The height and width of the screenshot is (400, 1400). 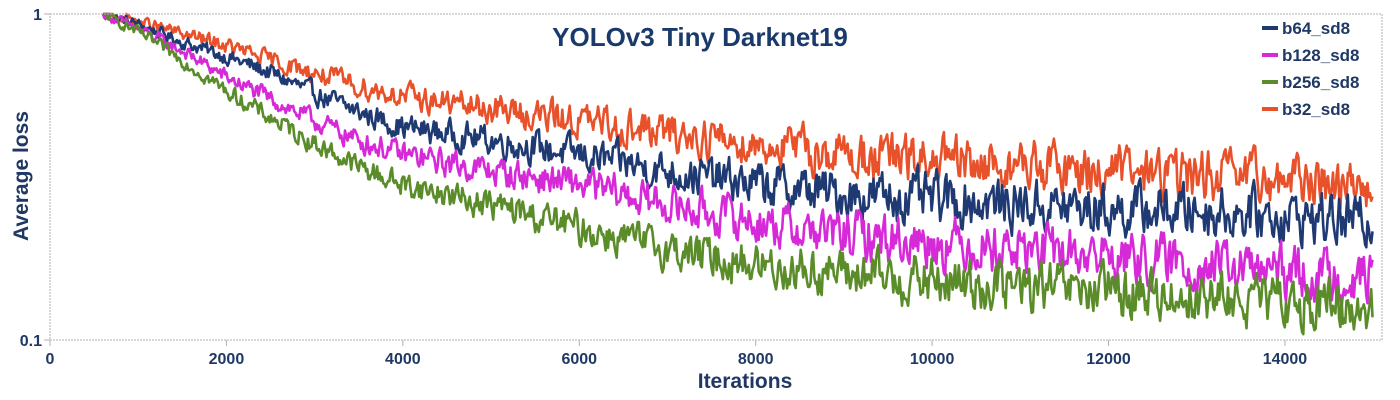 I want to click on legend-label: b256_sd8, so click(x=1321, y=82).